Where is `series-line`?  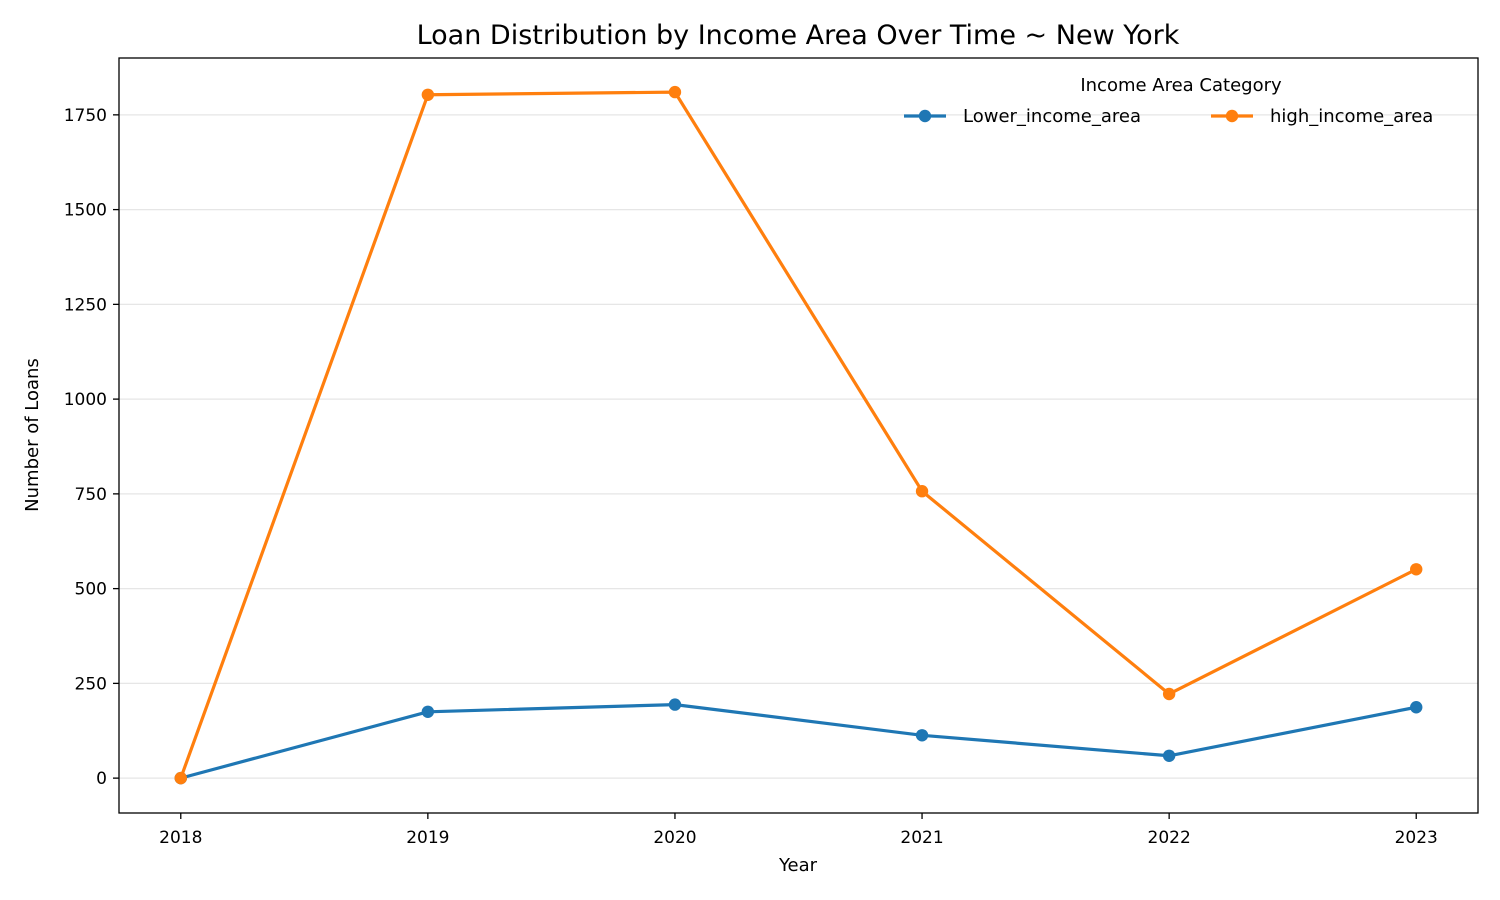 series-line is located at coordinates (798, 741).